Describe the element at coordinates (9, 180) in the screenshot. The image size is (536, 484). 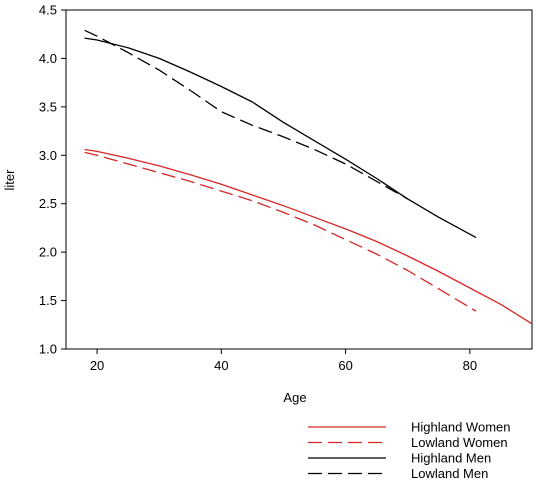
I see `y-axis-title: liter` at that location.